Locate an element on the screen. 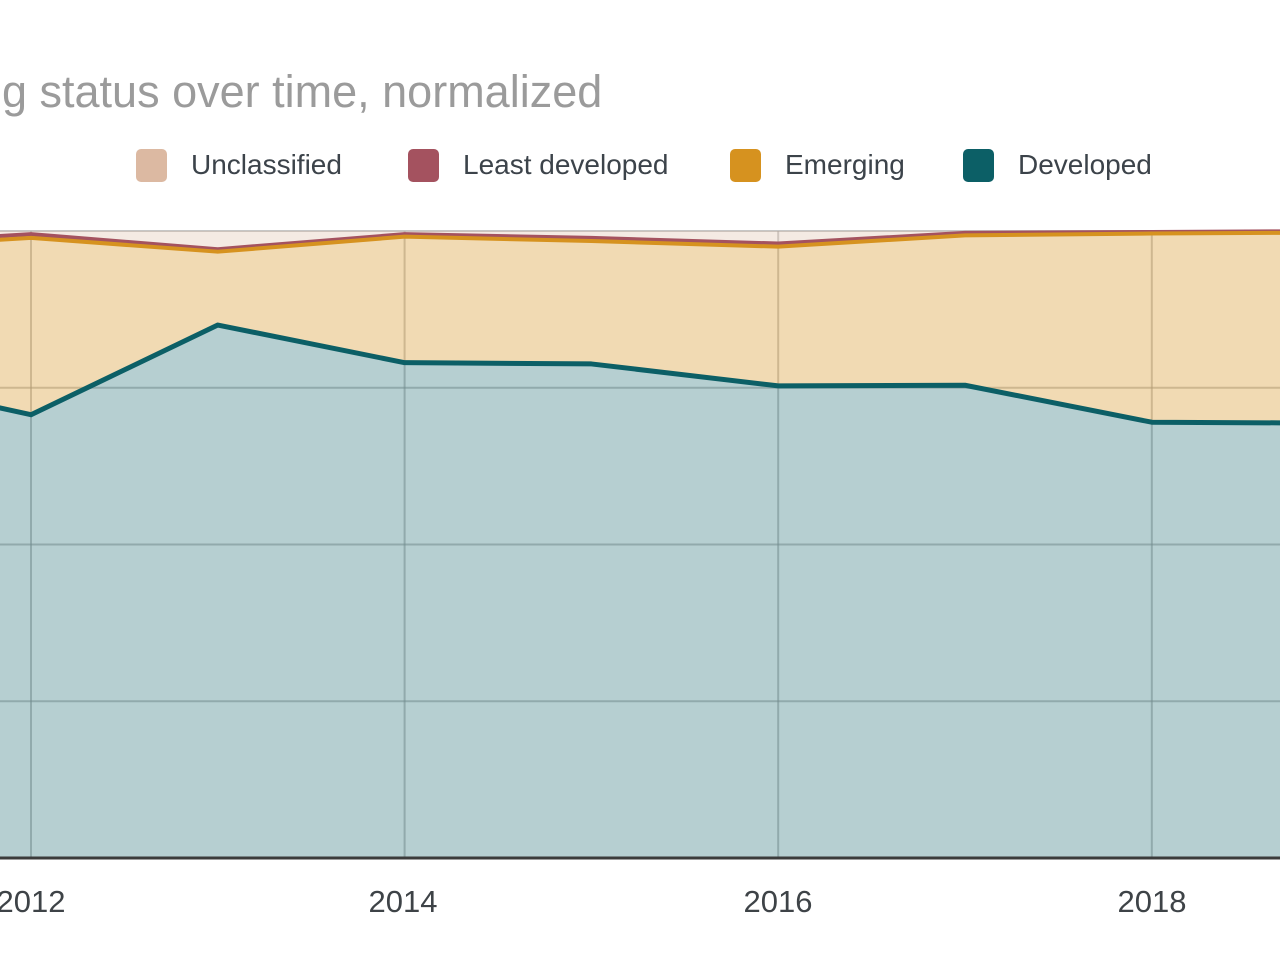 Image resolution: width=1280 pixels, height=960 pixels. legend-swatch-emerging is located at coordinates (745, 165).